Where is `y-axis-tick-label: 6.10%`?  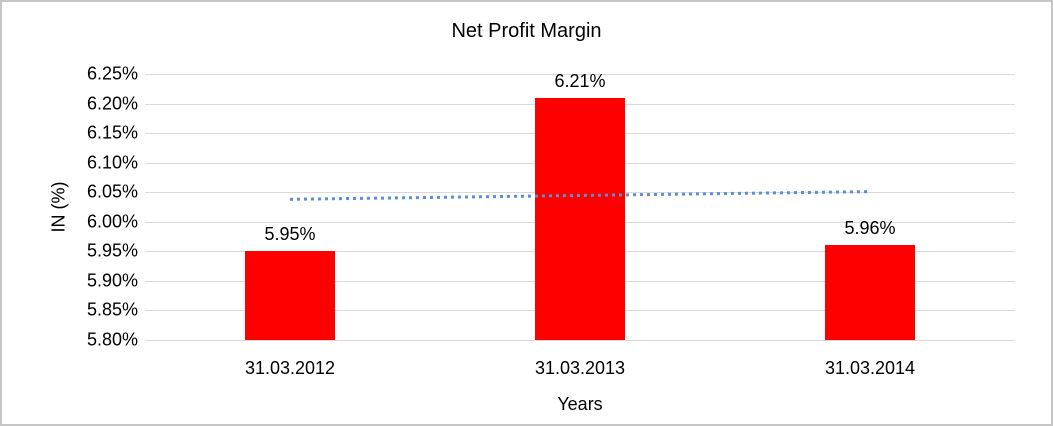
y-axis-tick-label: 6.10% is located at coordinates (112, 162).